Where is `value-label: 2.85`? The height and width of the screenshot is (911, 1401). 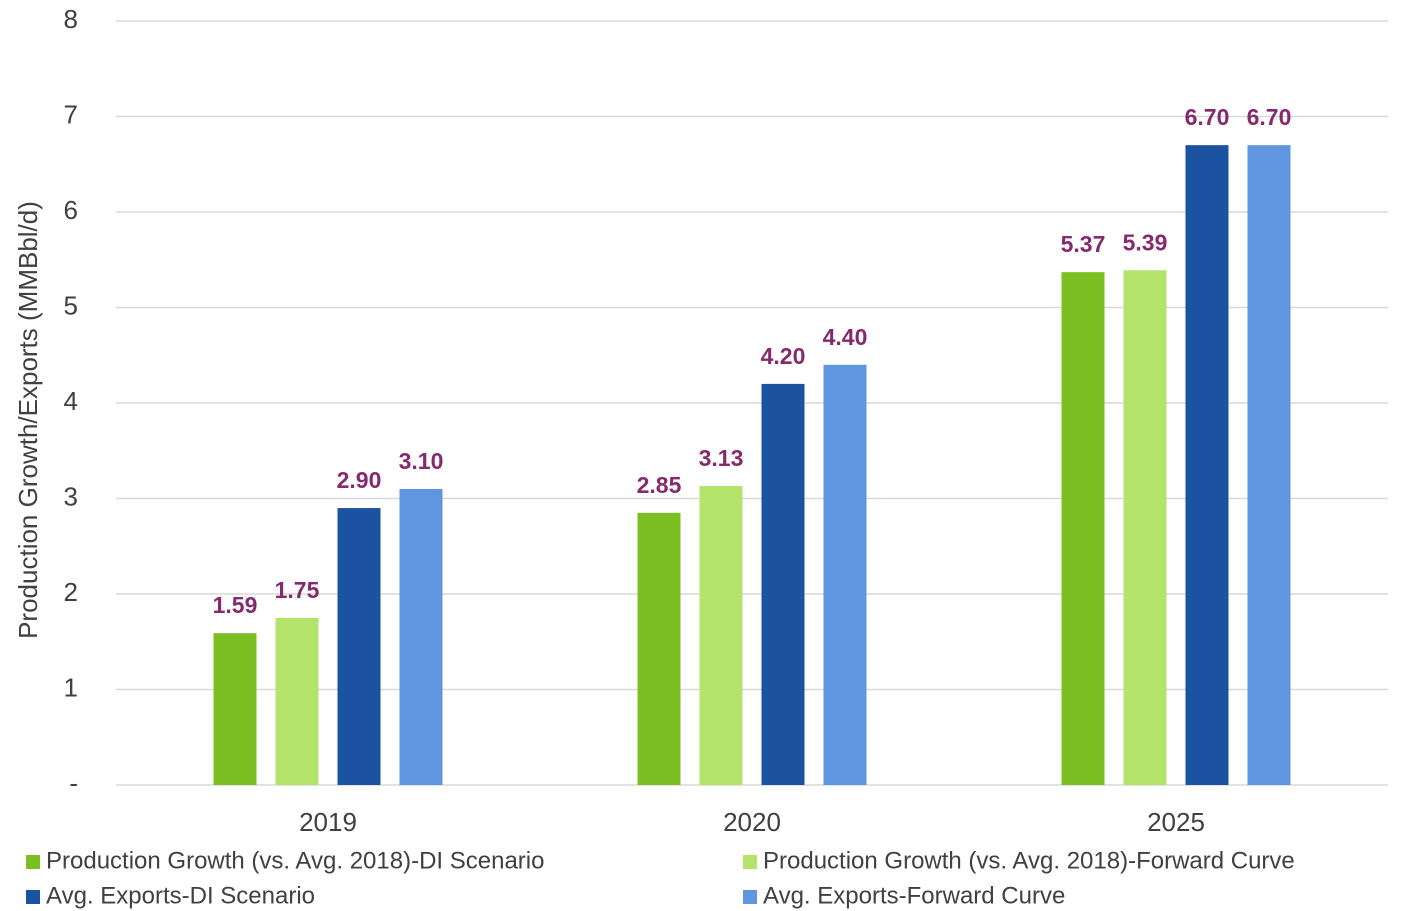 value-label: 2.85 is located at coordinates (659, 485).